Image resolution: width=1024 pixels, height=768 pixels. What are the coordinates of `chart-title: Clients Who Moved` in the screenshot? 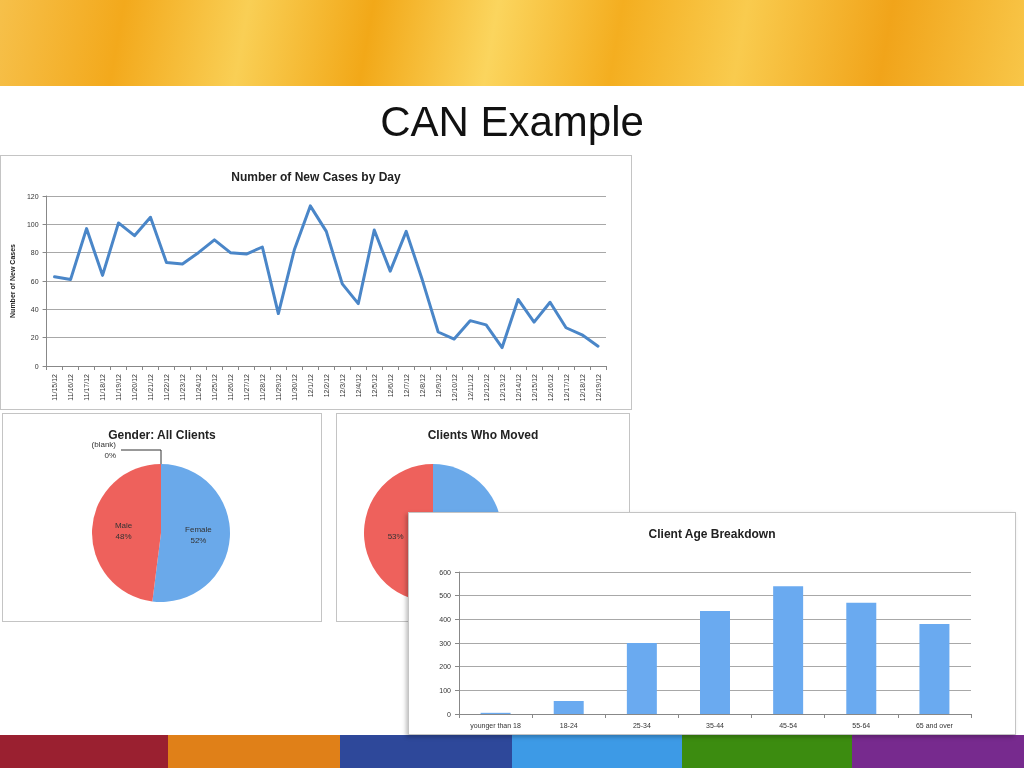 It's located at (483, 435).